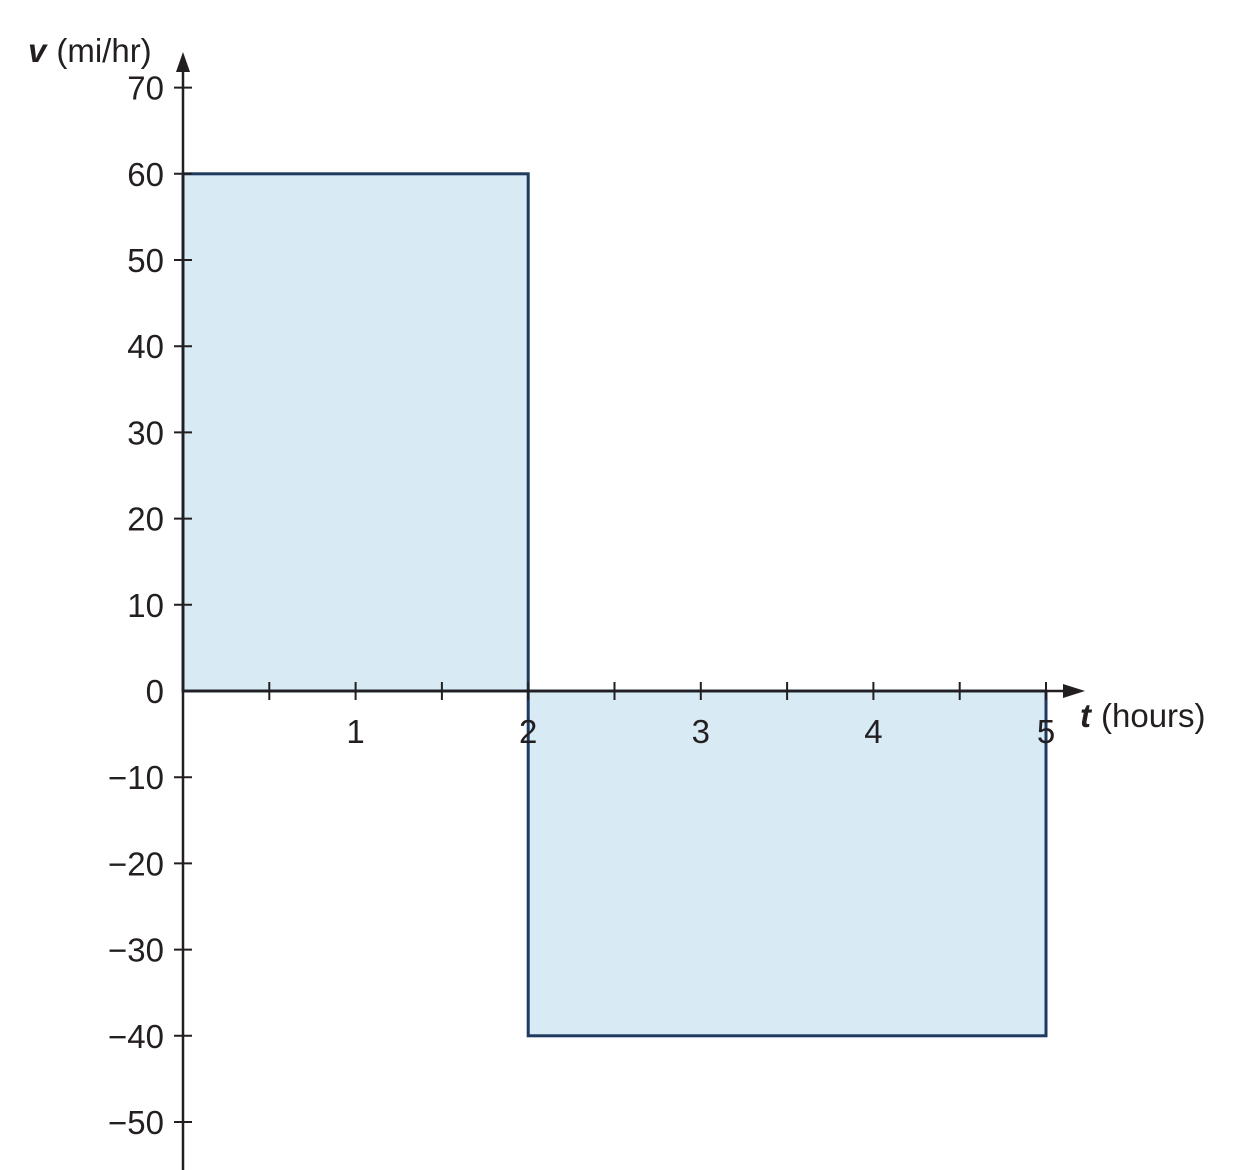 The image size is (1260, 1170). What do you see at coordinates (145, 174) in the screenshot?
I see `y-tick-label: 60` at bounding box center [145, 174].